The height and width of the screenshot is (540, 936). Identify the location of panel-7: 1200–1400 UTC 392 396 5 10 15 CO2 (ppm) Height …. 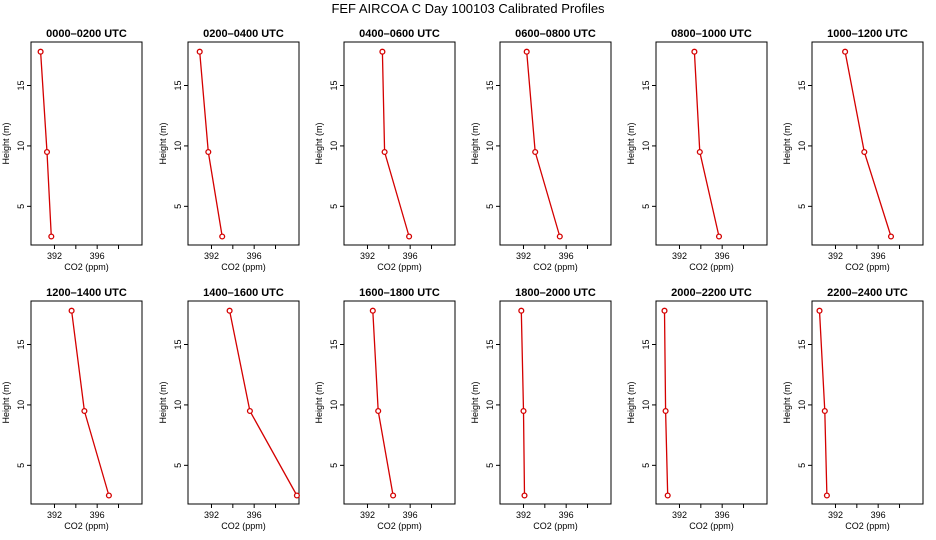
(72, 409).